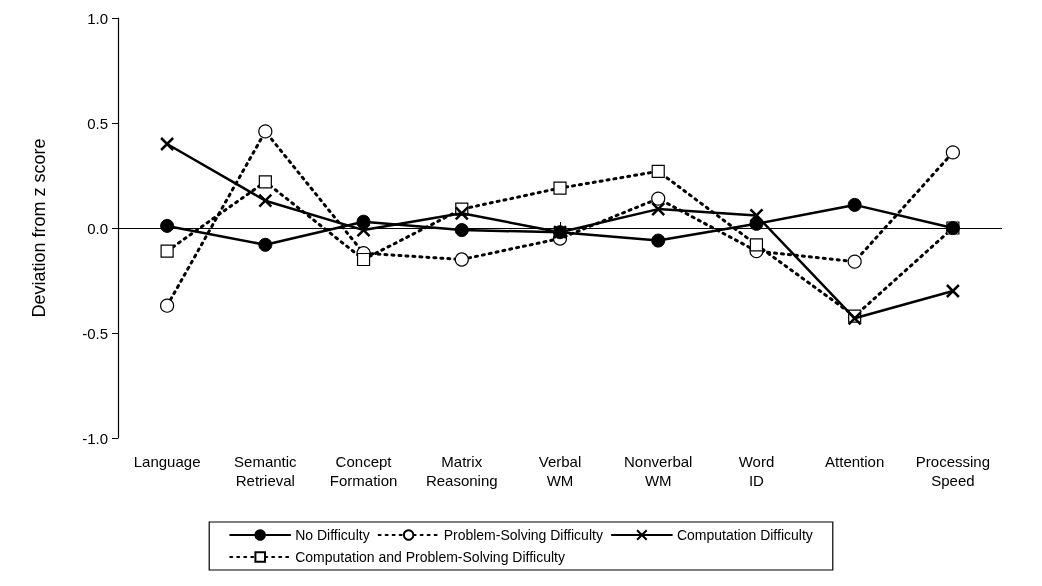 The height and width of the screenshot is (586, 1042). I want to click on legend-label: Computation Difficulty, so click(744, 535).